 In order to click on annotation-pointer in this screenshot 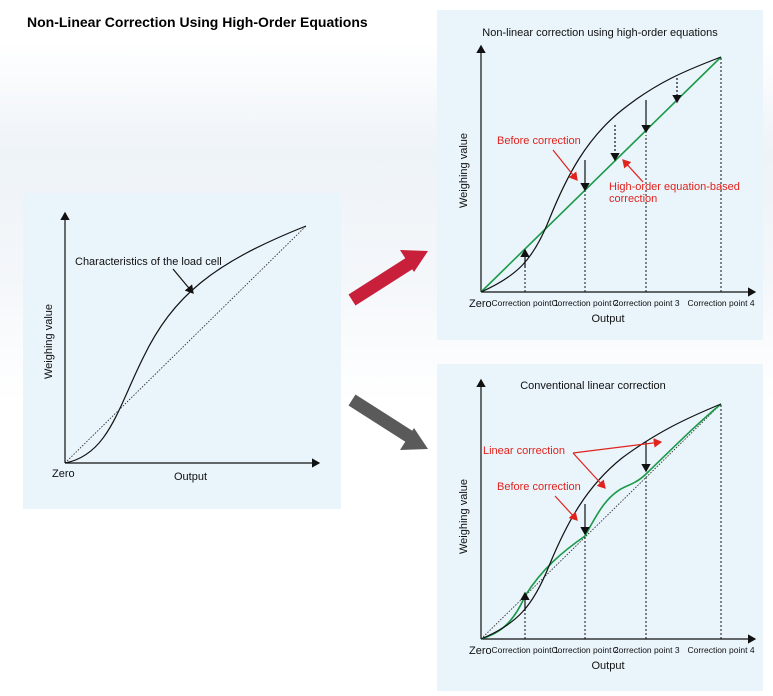, I will do `click(183, 281)`.